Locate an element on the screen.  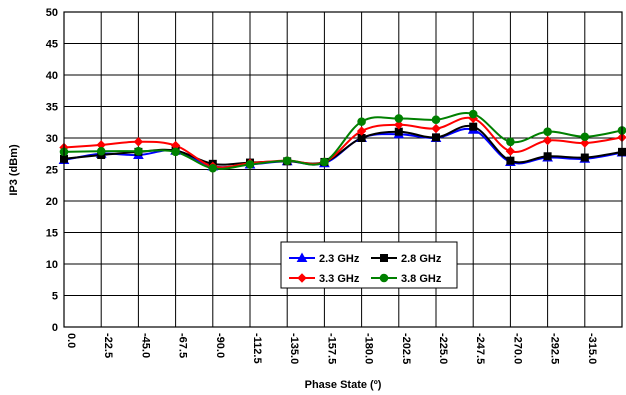
legend-label: 2.8 GHz is located at coordinates (421, 259).